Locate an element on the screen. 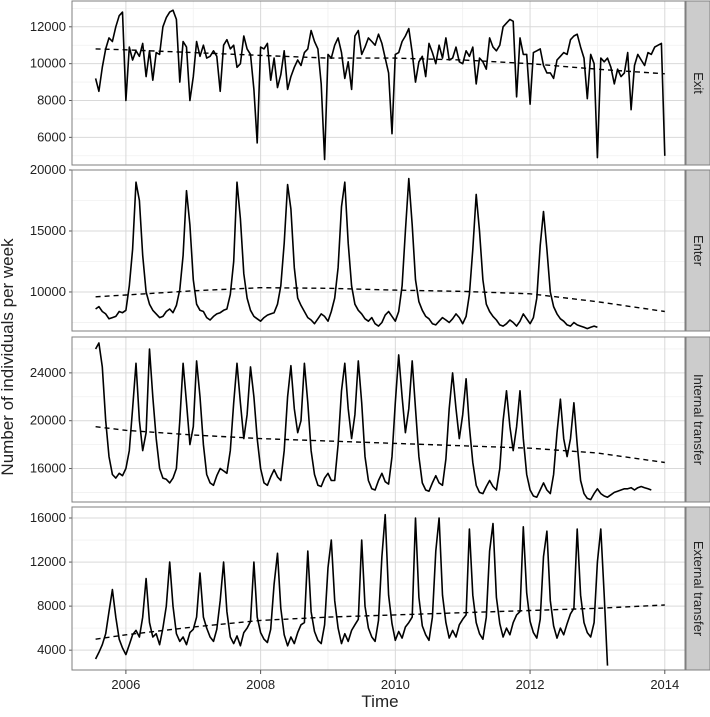  facet-strip-label: External transfer is located at coordinates (698, 589).